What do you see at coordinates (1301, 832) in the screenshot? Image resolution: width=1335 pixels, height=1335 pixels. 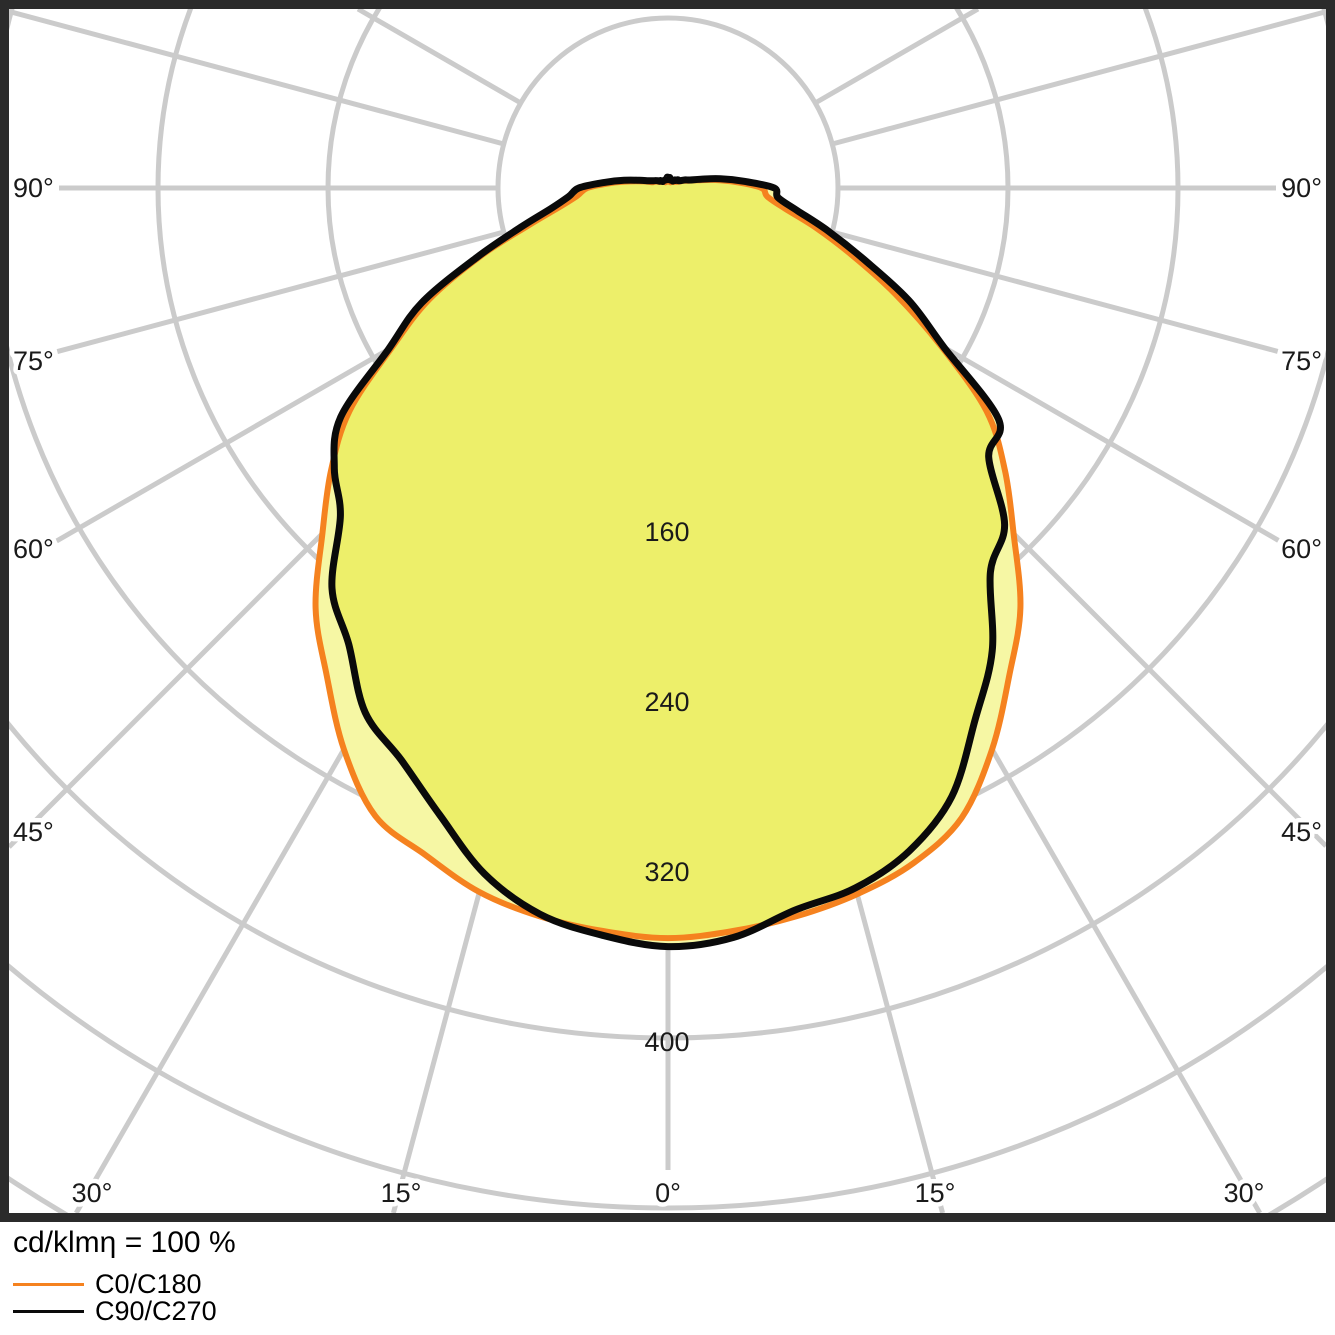 I see `angle-label-right-45: 45°` at bounding box center [1301, 832].